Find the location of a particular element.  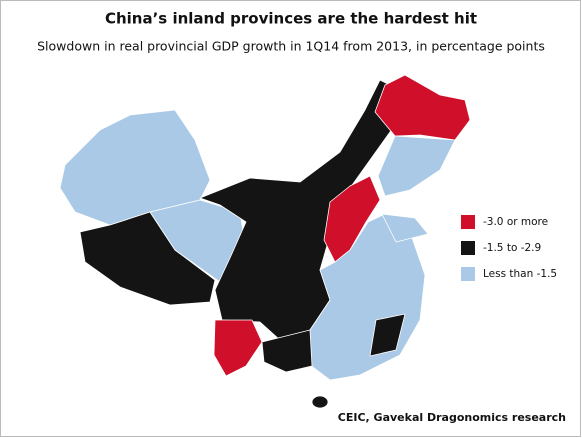

source: CEIC, Gavekal Dragonomics research is located at coordinates (452, 417).